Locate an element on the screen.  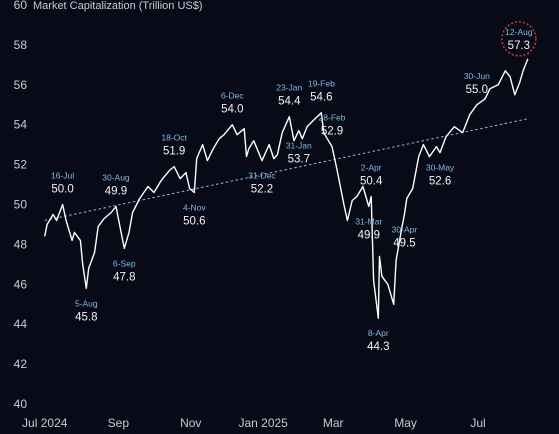
annotation-date: 6-Dec is located at coordinates (232, 96).